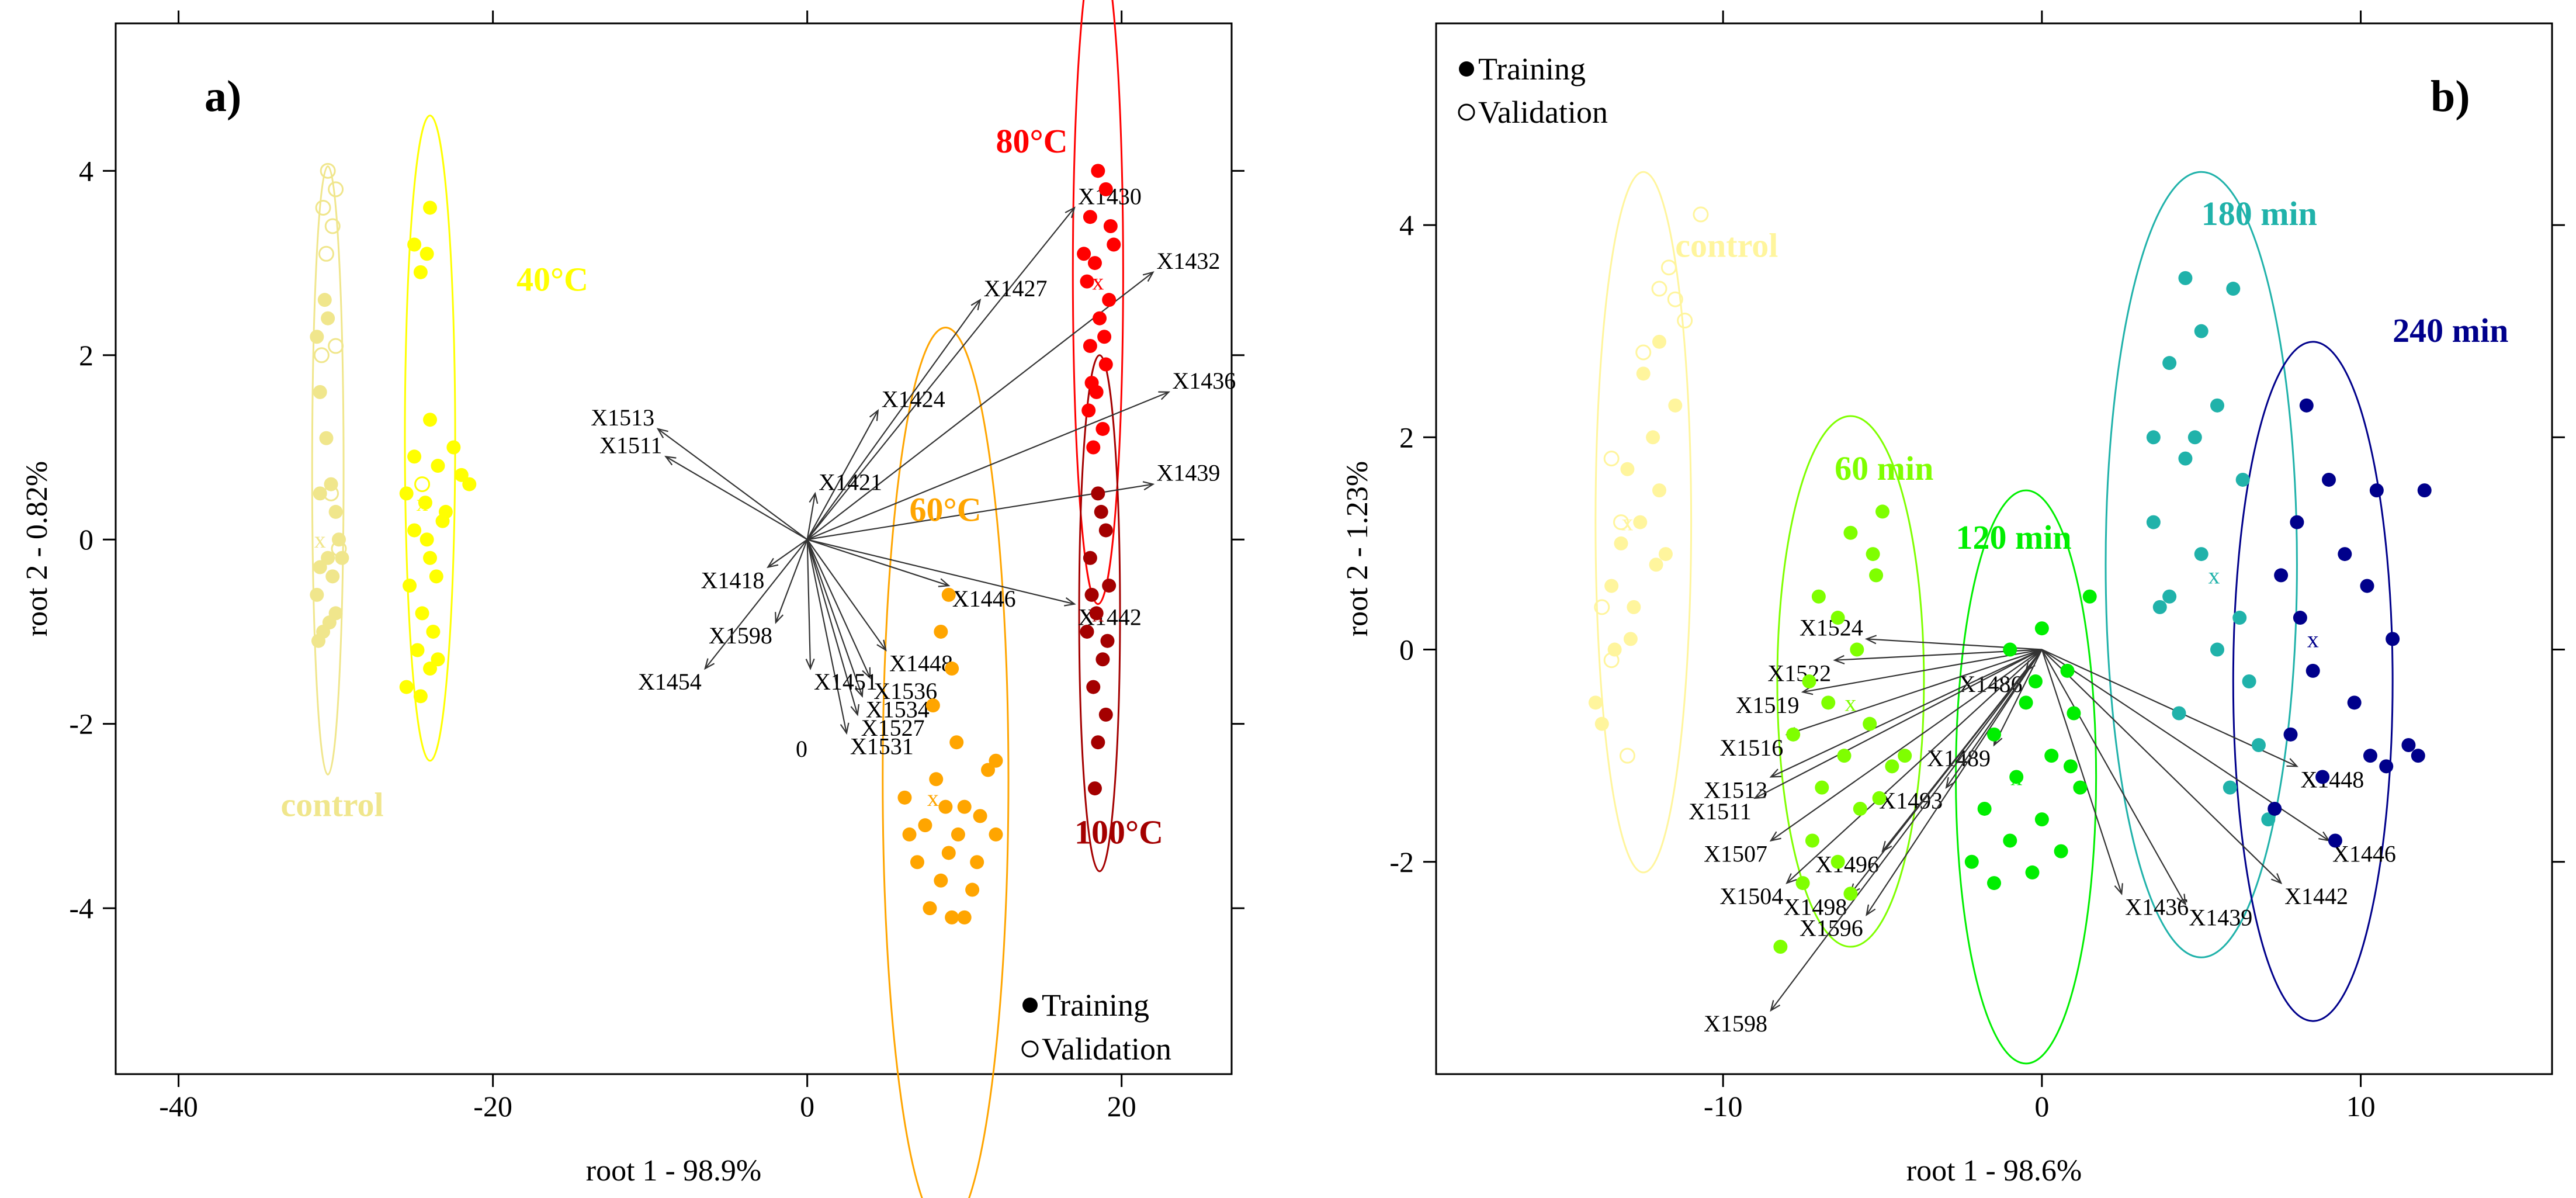 The image size is (2576, 1198). I want to click on centroid-80c: x, so click(1098, 282).